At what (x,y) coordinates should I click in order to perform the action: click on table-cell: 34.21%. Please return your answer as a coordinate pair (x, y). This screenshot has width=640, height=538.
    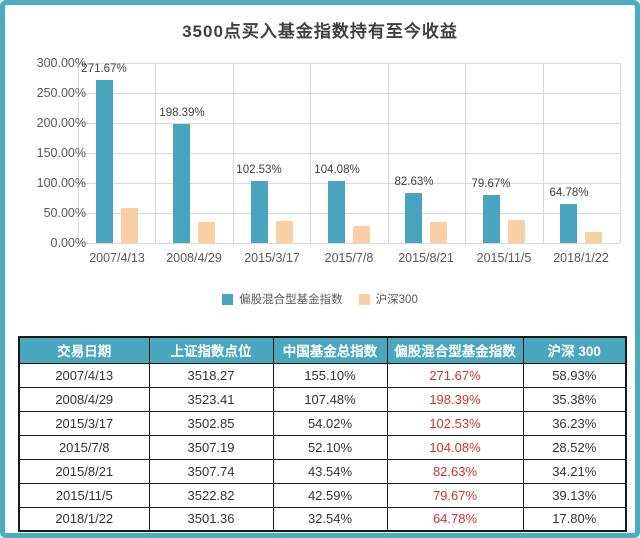
    Looking at the image, I should click on (574, 471).